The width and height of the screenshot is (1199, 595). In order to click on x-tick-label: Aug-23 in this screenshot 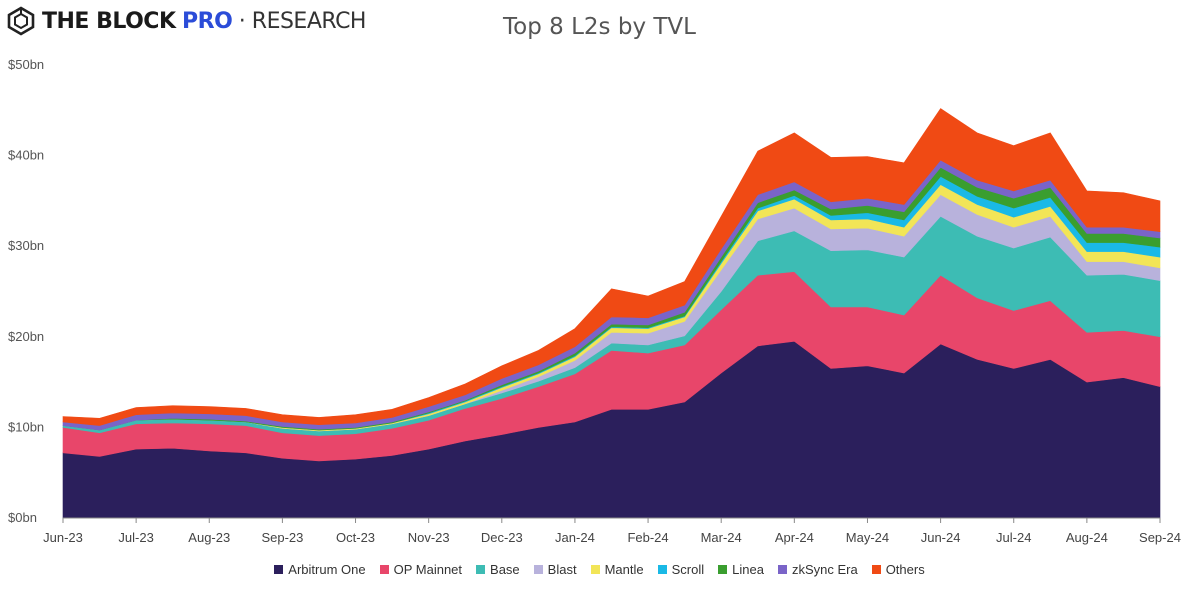, I will do `click(209, 537)`.